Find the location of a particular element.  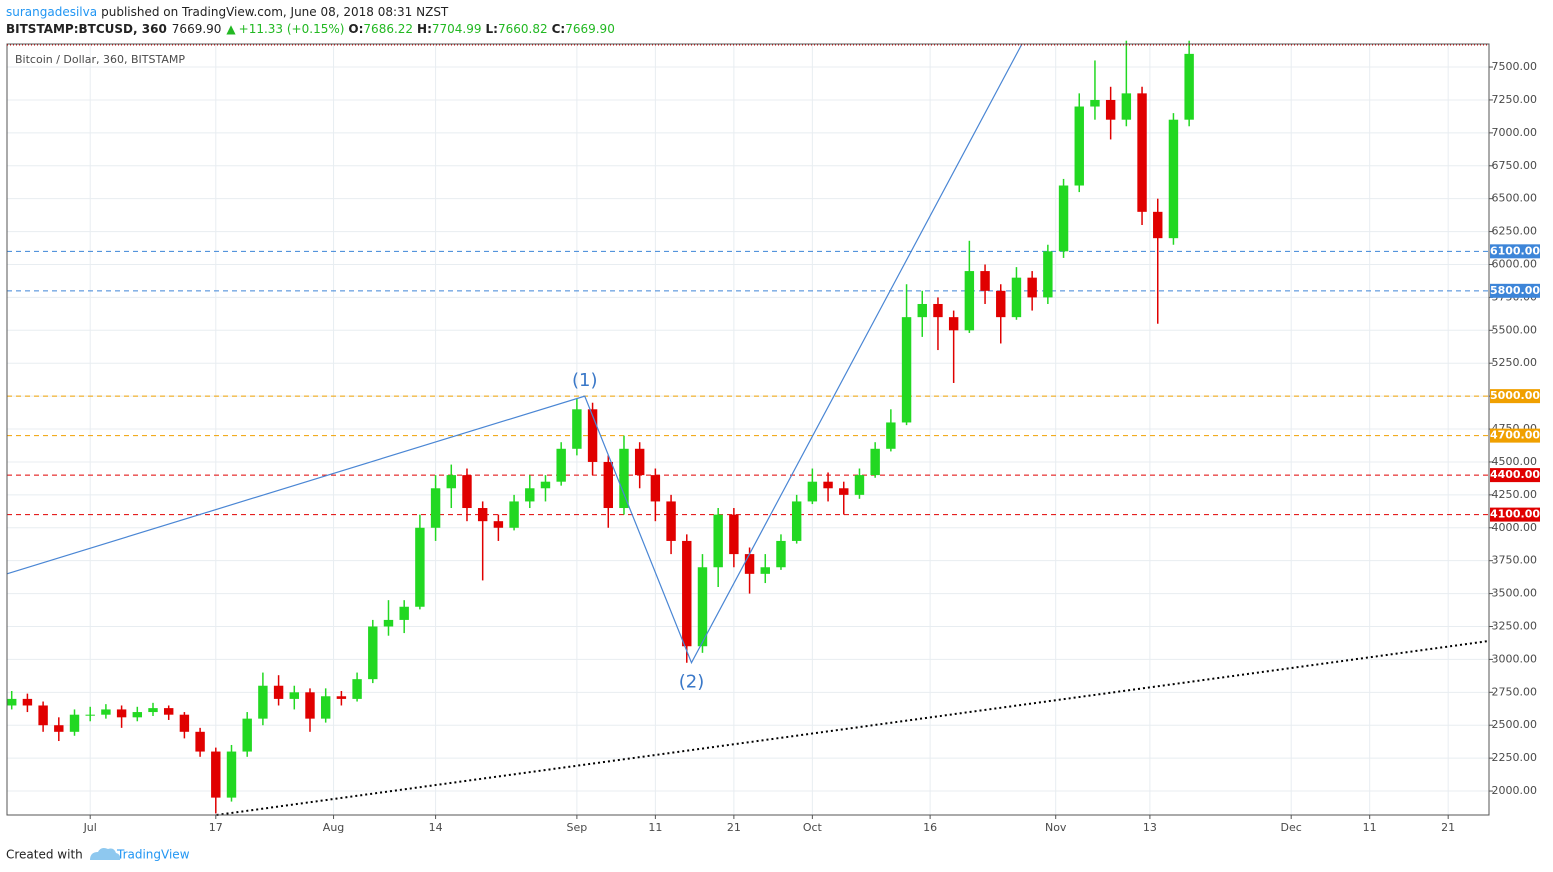

ohlc-label: C: is located at coordinates (559, 29).